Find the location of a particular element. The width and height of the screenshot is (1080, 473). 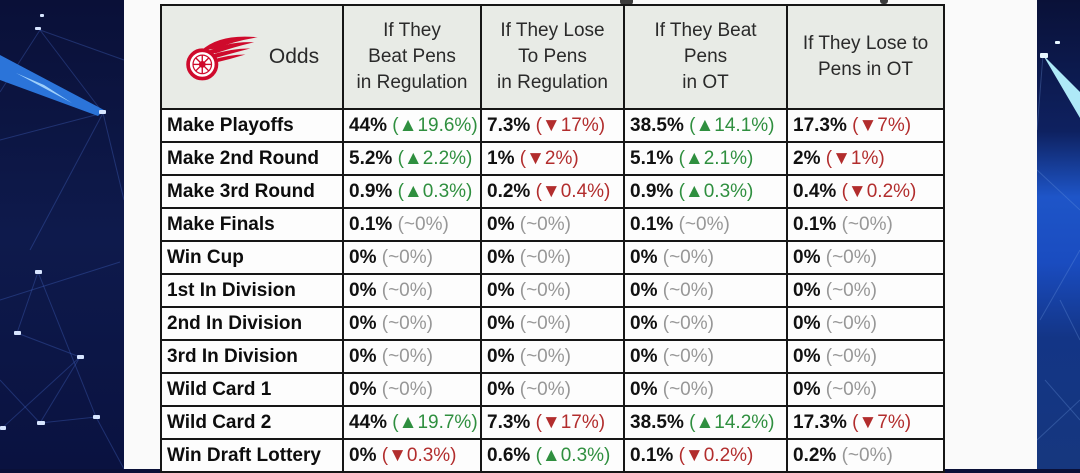

odds-cell: 0.2% (~0%) is located at coordinates (865, 455).